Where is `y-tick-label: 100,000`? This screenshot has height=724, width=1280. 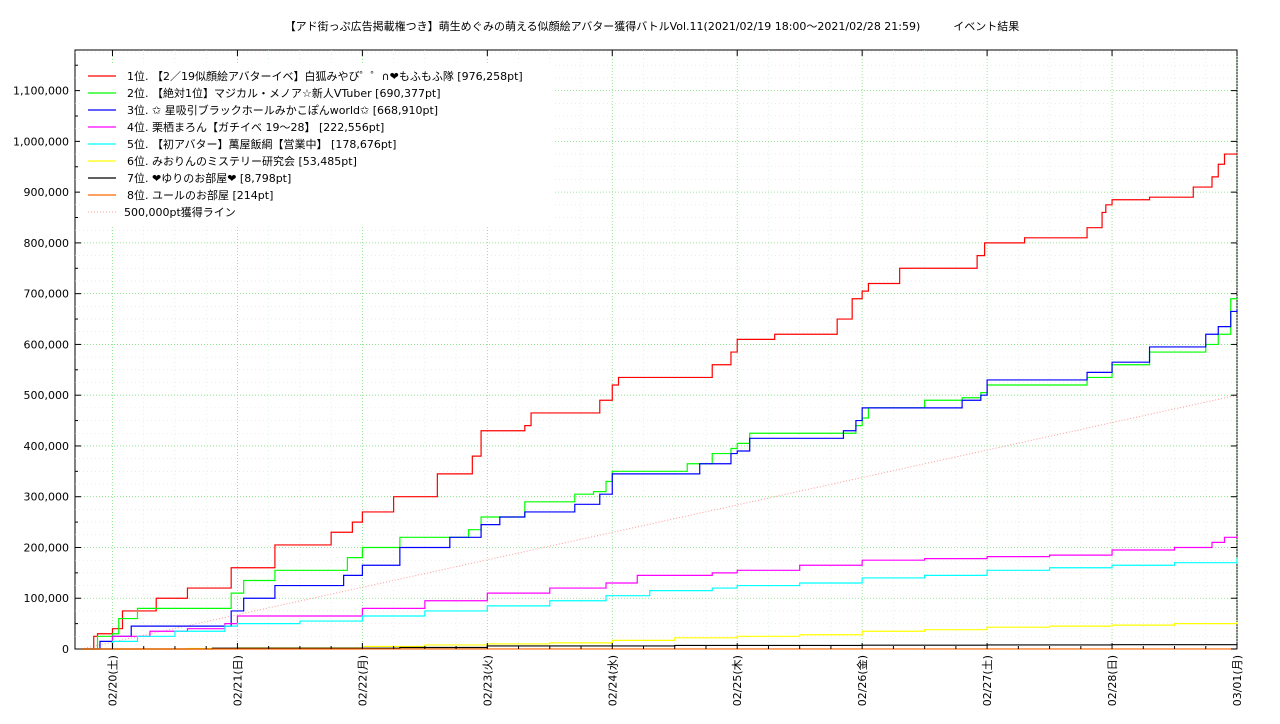
y-tick-label: 100,000 is located at coordinates (47, 598).